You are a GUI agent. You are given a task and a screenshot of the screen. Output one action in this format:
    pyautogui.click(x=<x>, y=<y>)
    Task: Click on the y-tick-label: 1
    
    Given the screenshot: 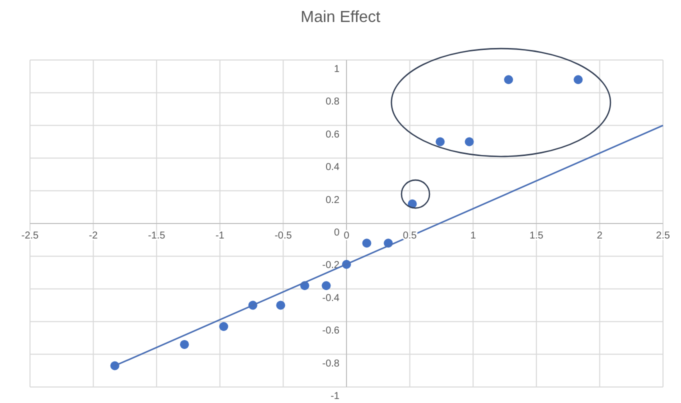 What is the action you would take?
    pyautogui.click(x=337, y=69)
    